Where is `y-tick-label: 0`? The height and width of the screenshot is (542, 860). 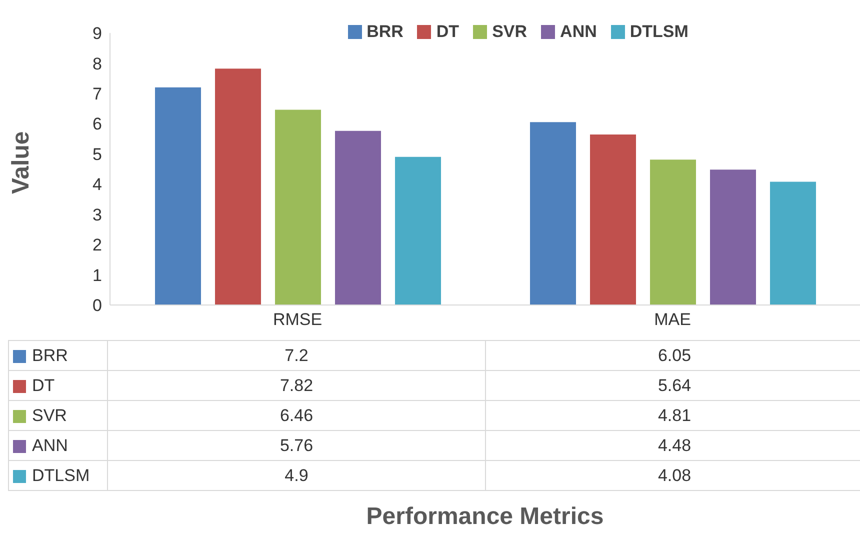
y-tick-label: 0 is located at coordinates (97, 306).